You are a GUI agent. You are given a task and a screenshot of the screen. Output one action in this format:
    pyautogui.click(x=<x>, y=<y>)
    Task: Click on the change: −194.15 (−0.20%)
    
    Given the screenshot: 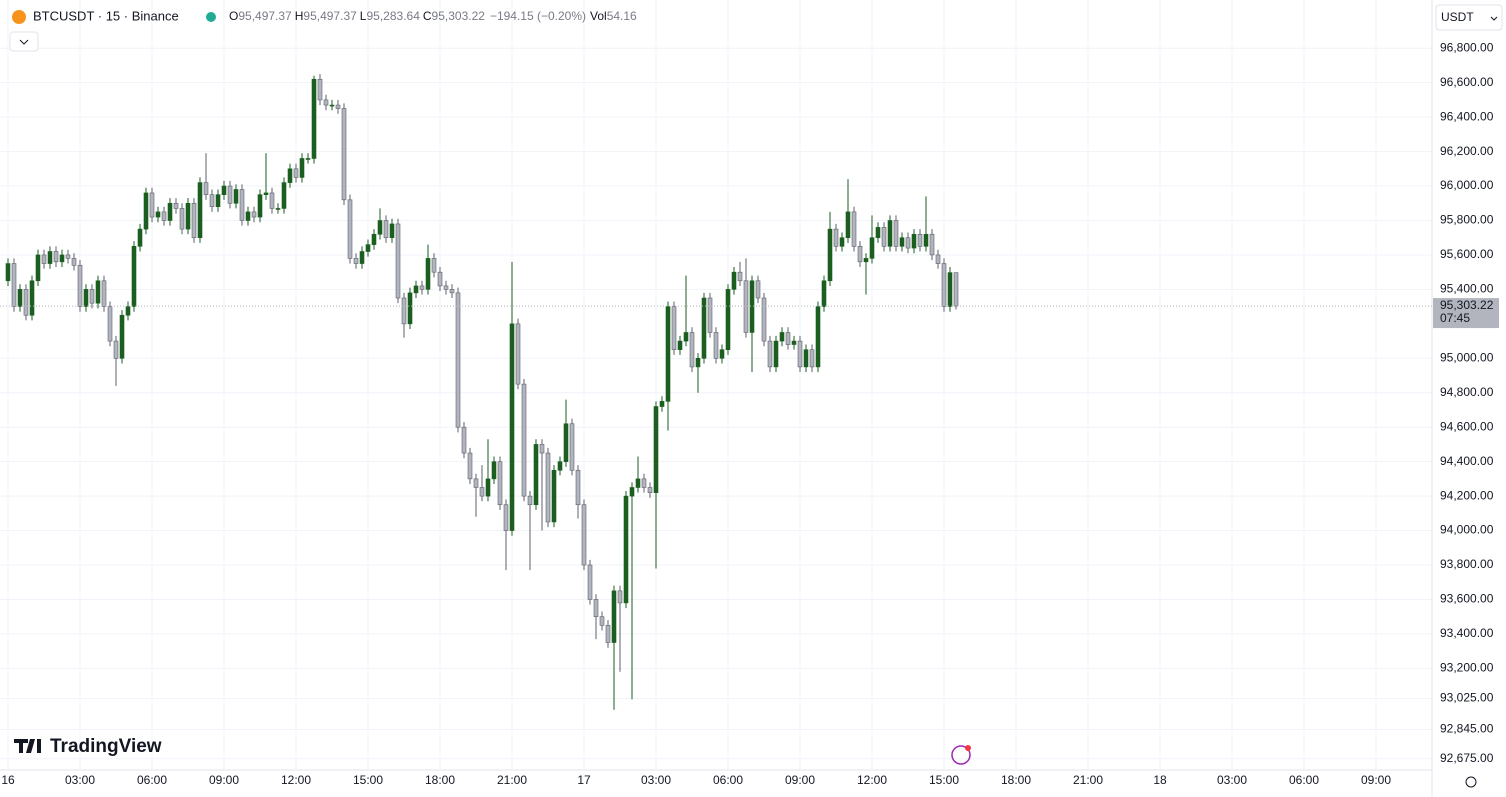 What is the action you would take?
    pyautogui.click(x=538, y=16)
    